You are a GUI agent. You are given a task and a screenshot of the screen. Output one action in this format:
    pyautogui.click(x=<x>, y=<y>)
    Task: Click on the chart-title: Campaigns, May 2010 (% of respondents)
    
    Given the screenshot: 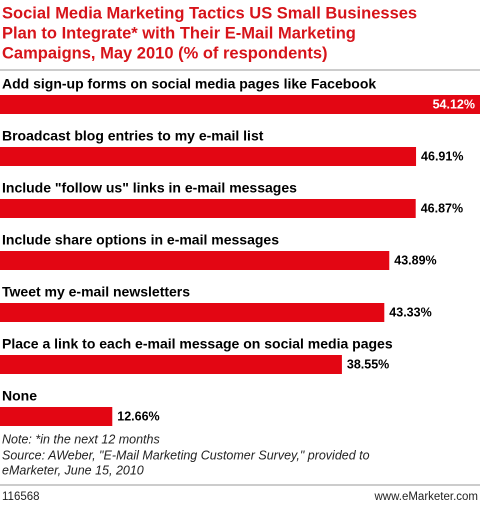 What is the action you would take?
    pyautogui.click(x=165, y=53)
    